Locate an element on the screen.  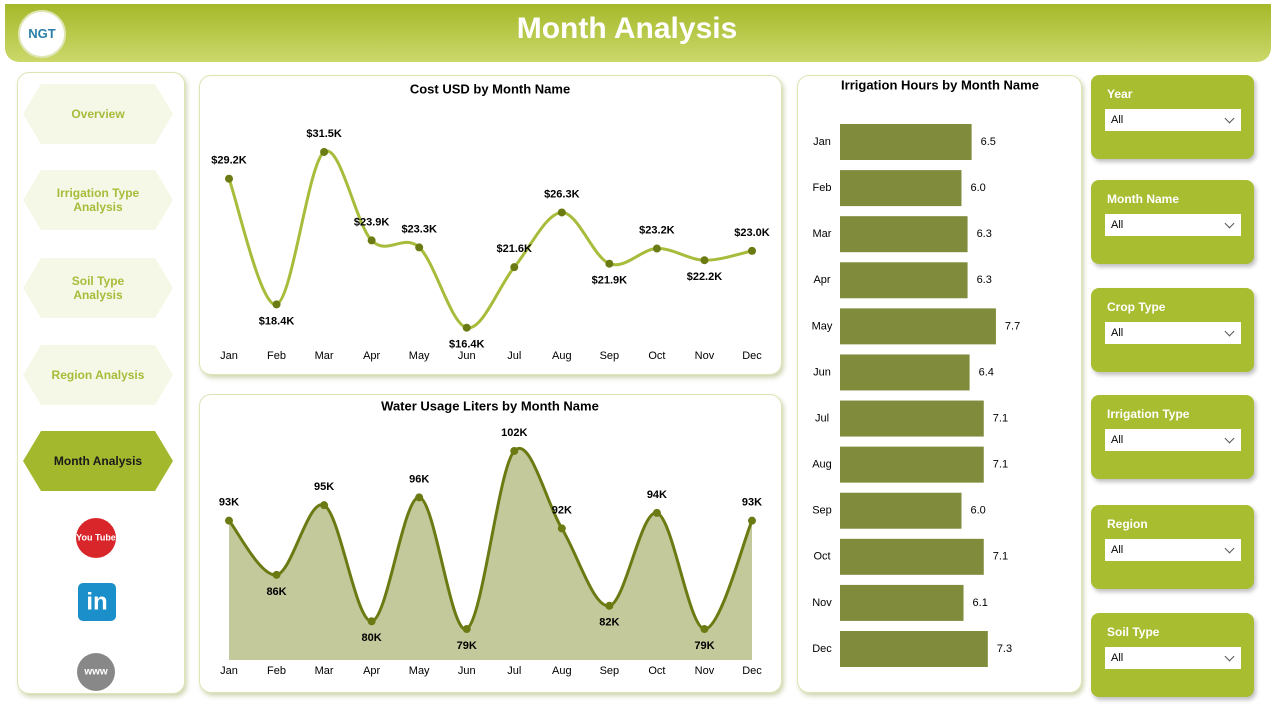
x-tick-label: Nov is located at coordinates (705, 356).